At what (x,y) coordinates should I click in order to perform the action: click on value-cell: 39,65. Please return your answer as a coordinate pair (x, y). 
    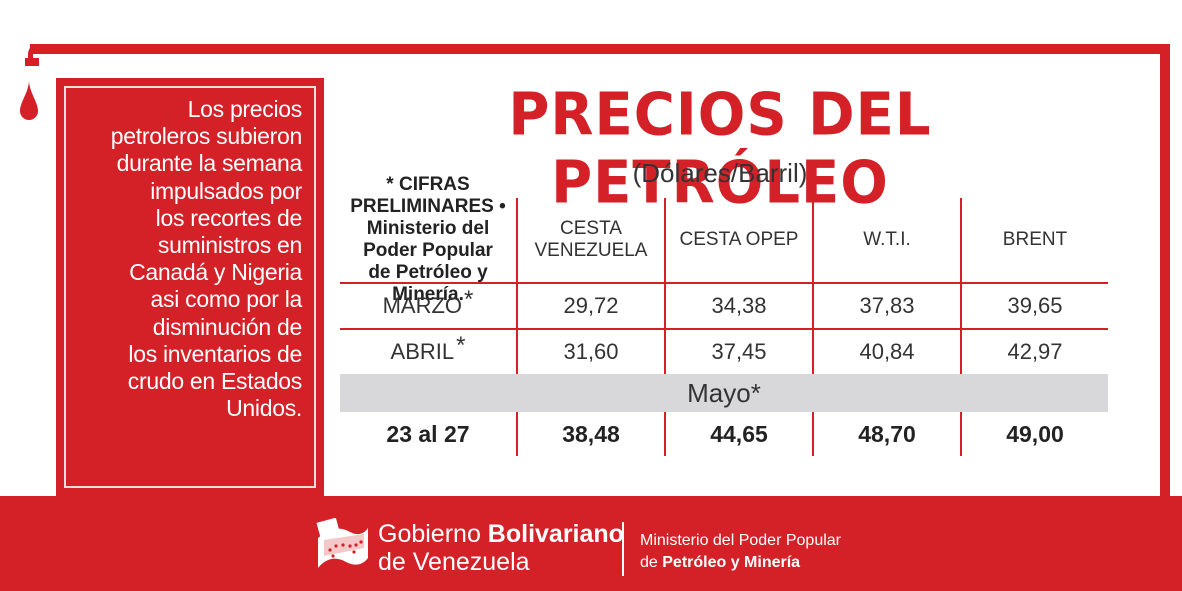
    Looking at the image, I should click on (1034, 306).